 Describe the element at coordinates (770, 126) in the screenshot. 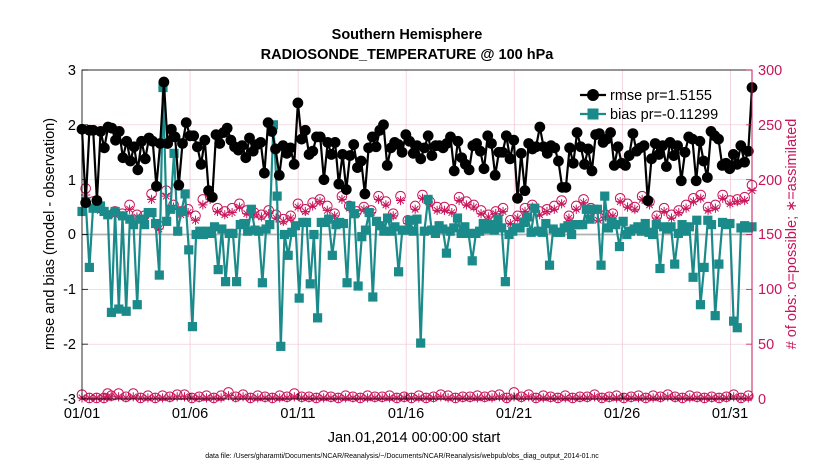

I see `y-right-tick-label: 250` at that location.